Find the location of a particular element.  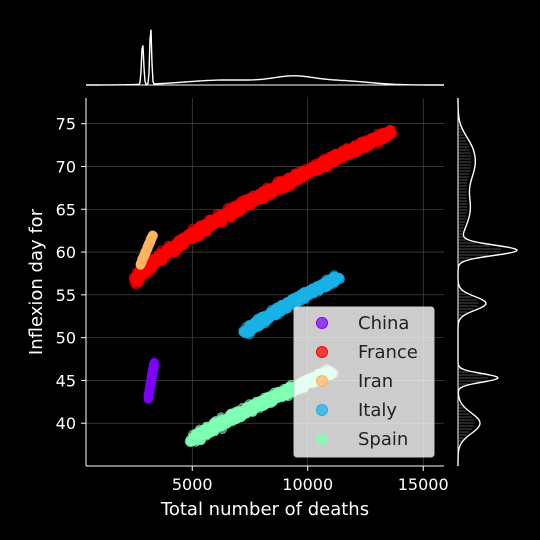

y-tick-label: 45 is located at coordinates (66, 380).